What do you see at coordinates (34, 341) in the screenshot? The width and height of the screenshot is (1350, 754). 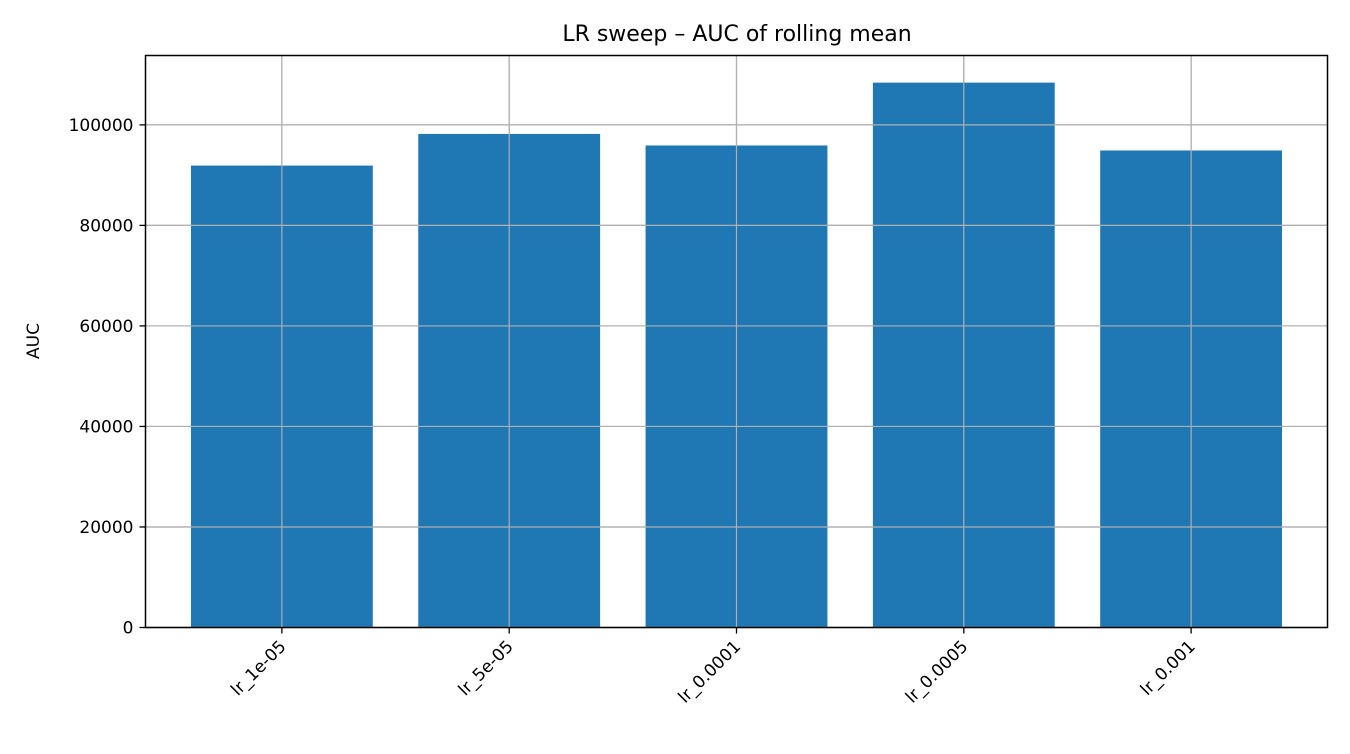 I see `y-axis-label: AUC` at bounding box center [34, 341].